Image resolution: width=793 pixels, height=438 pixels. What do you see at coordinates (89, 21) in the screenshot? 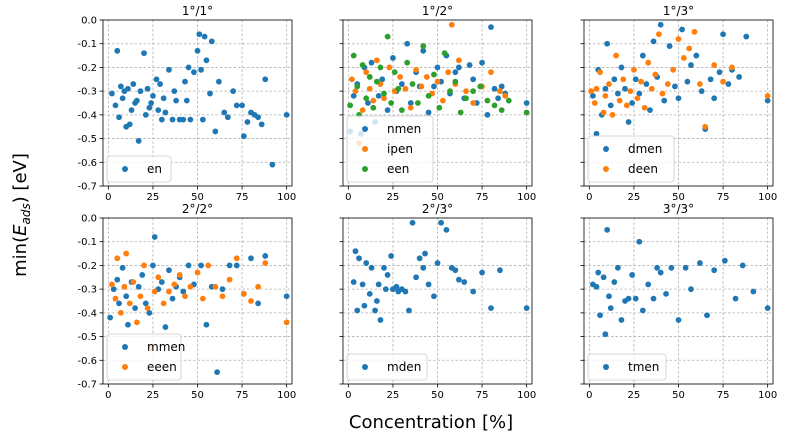
I see `y-tick-label: 0.0` at bounding box center [89, 21].